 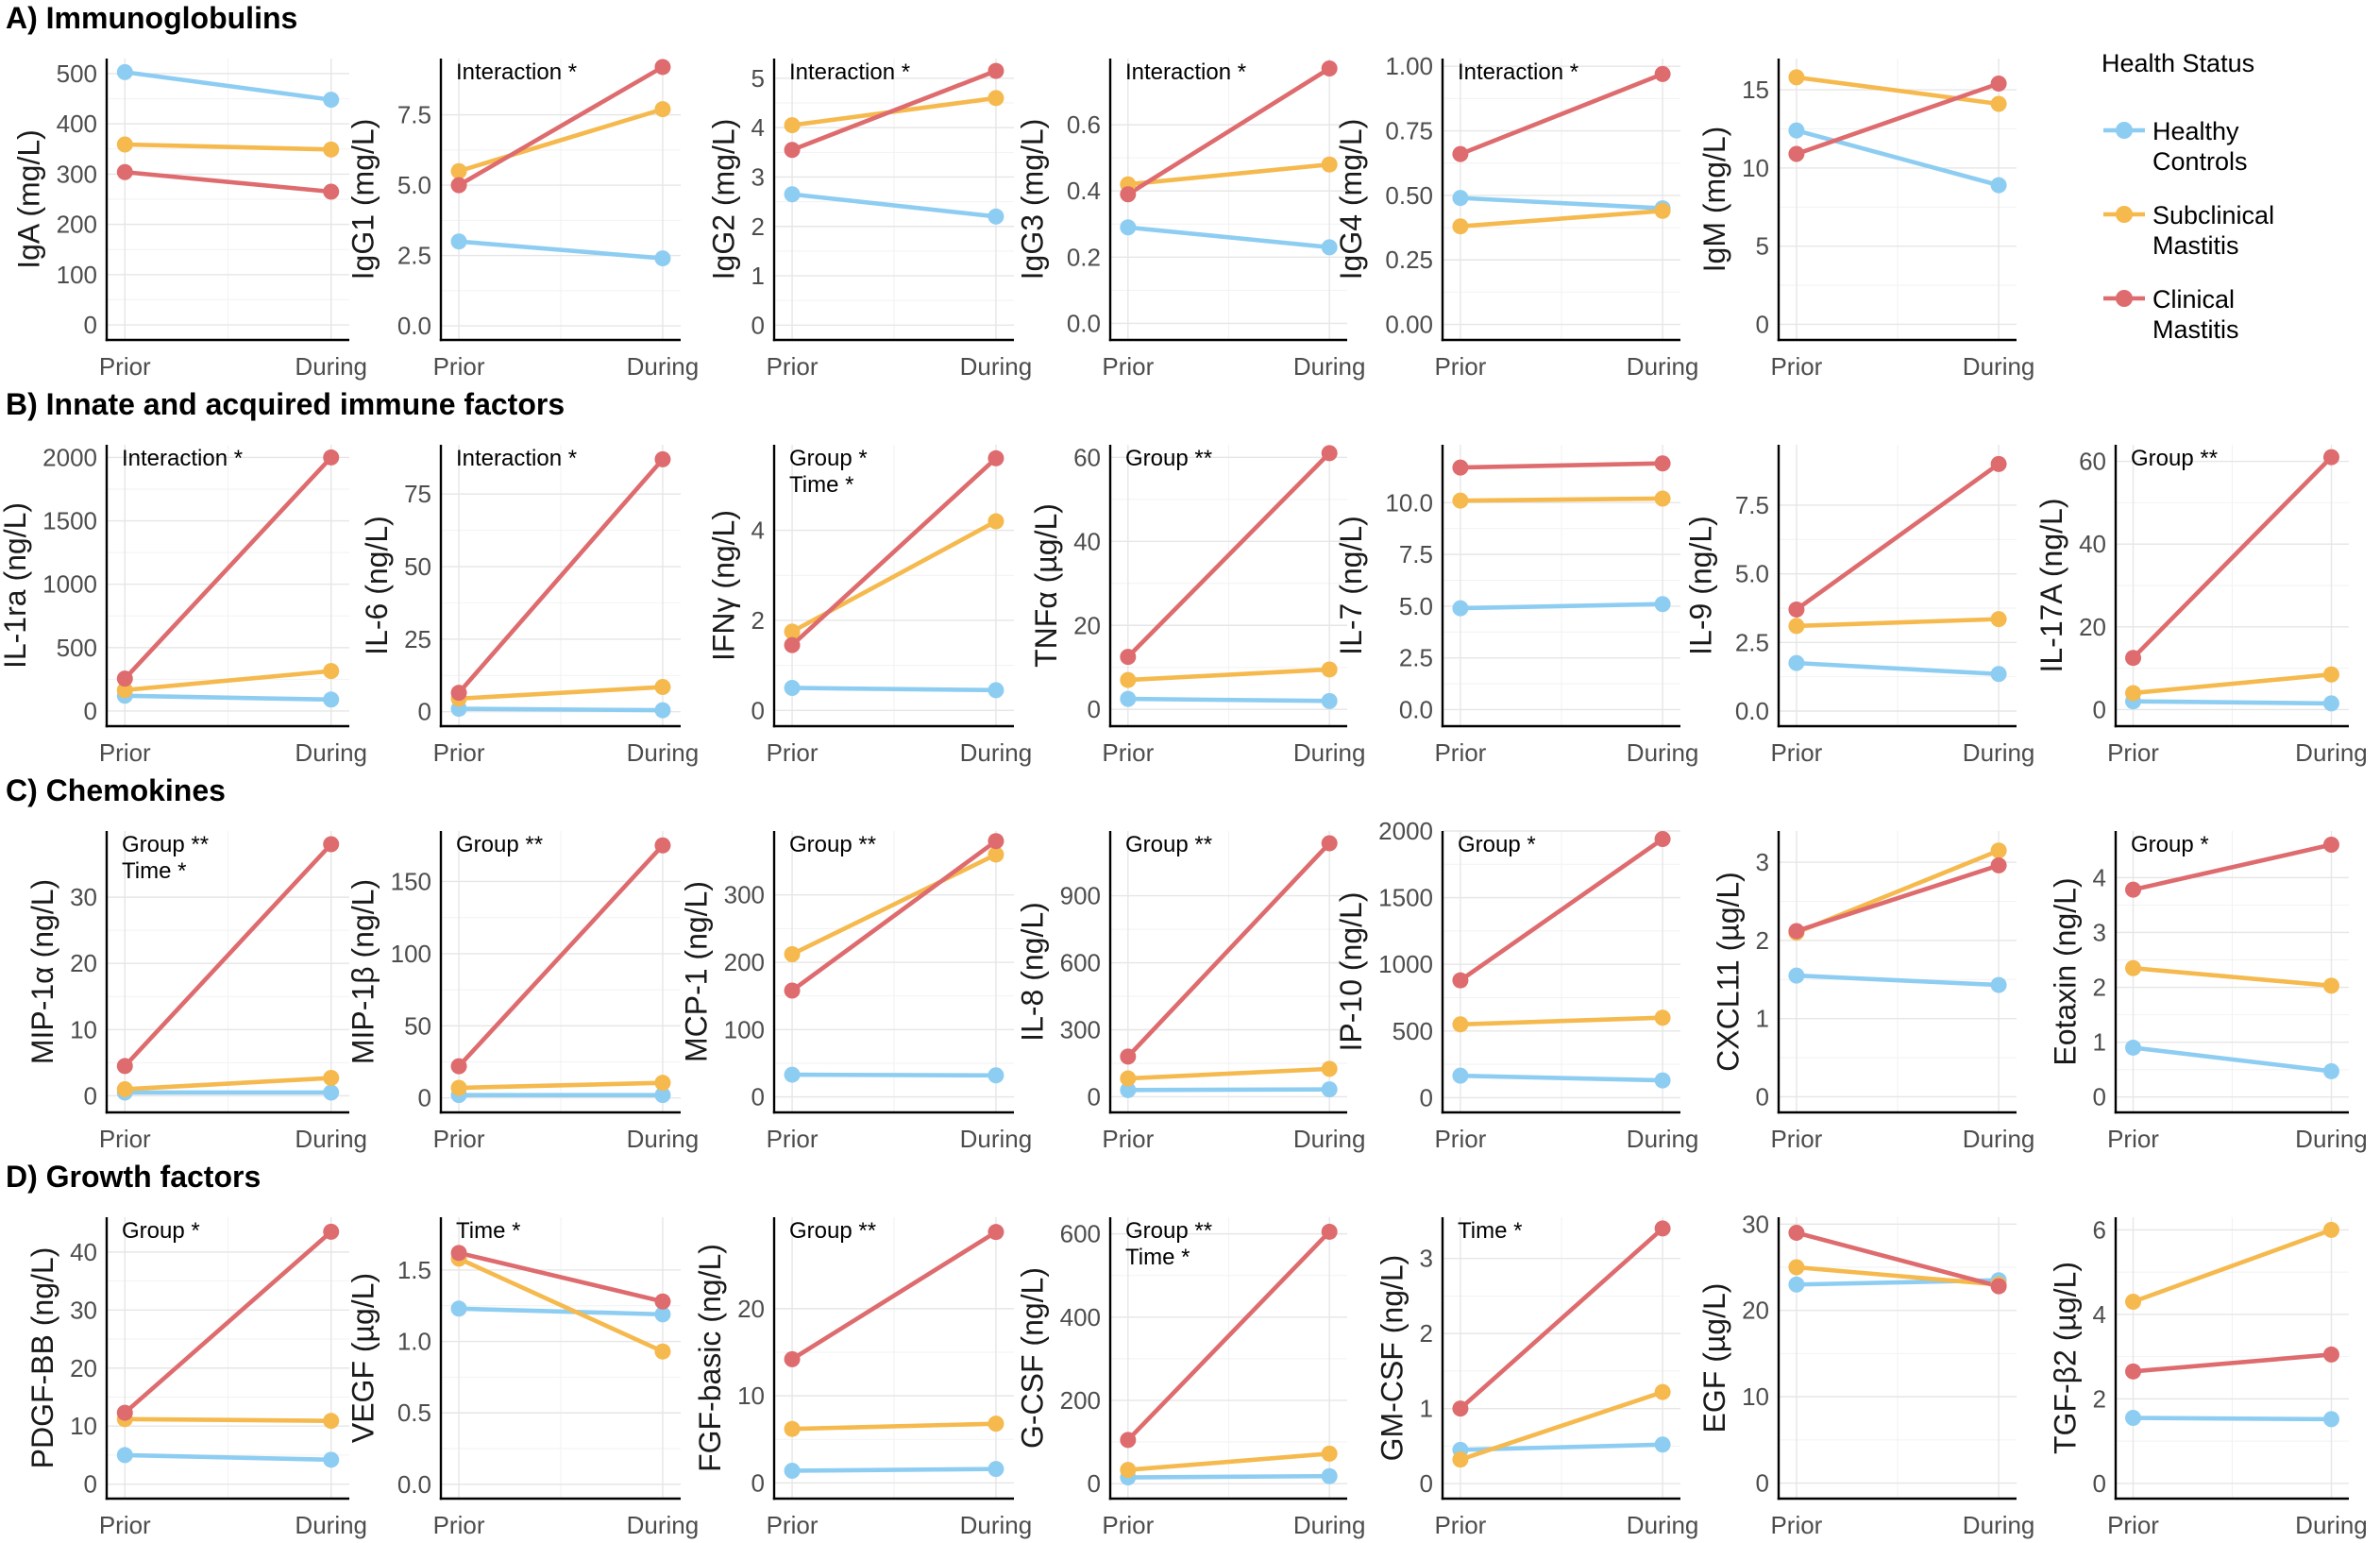 I want to click on legend-item-clinical: Clinical Mastitis, so click(x=2172, y=315).